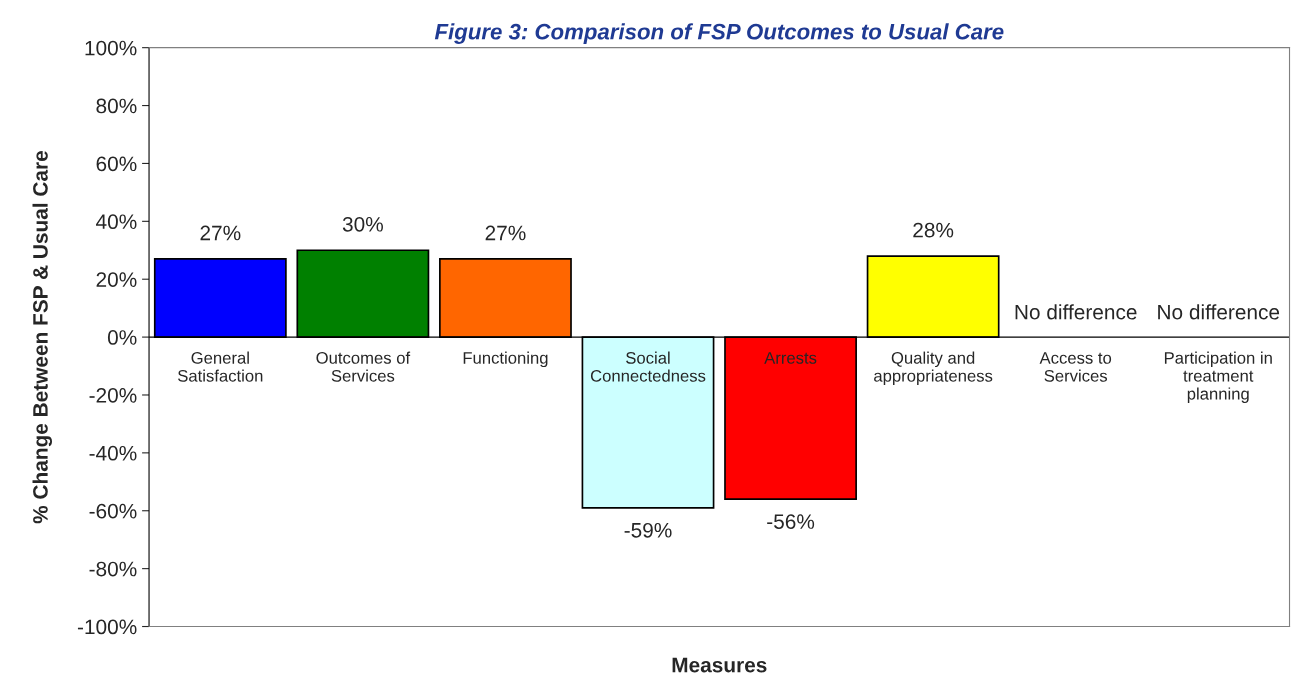 The image size is (1296, 681). Describe the element at coordinates (790, 358) in the screenshot. I see `x-tick-label: Arrests` at that location.